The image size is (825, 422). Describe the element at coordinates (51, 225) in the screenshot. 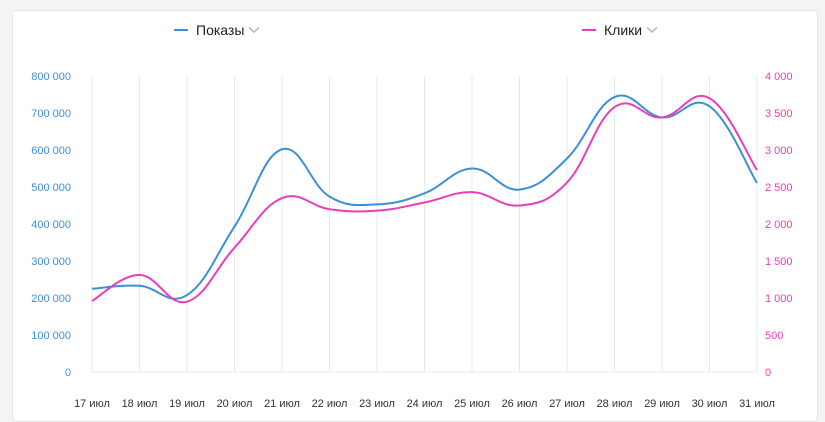

I see `y-left-tick-label: 400 000` at that location.